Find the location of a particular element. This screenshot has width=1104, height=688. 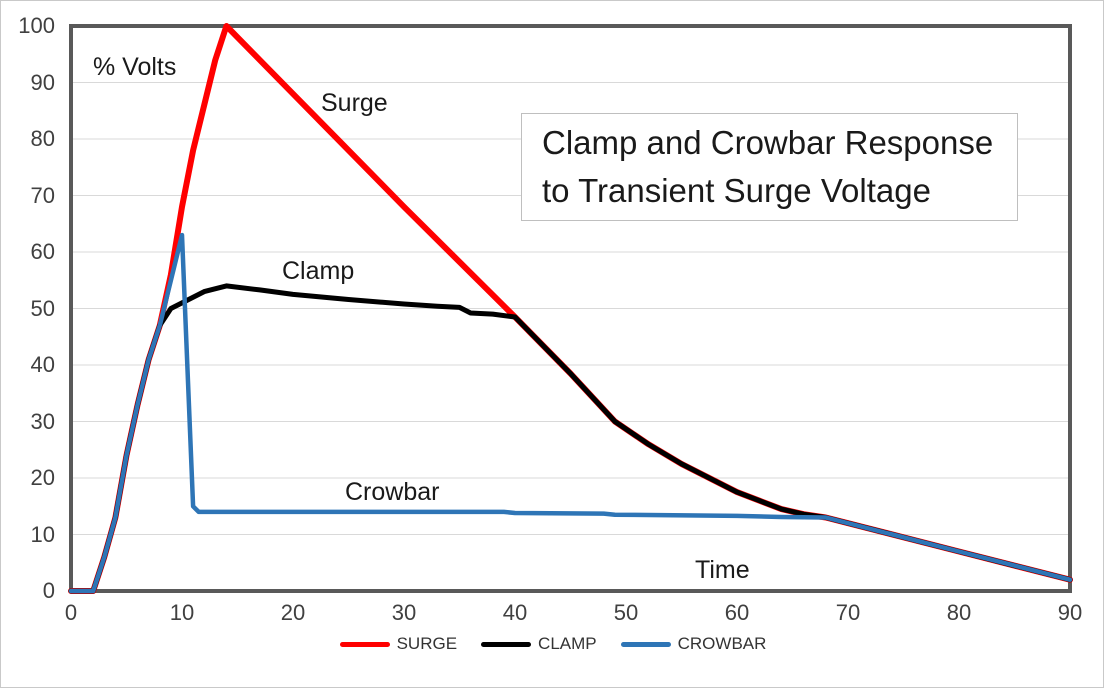

clamp-series-label: Clamp is located at coordinates (318, 271).